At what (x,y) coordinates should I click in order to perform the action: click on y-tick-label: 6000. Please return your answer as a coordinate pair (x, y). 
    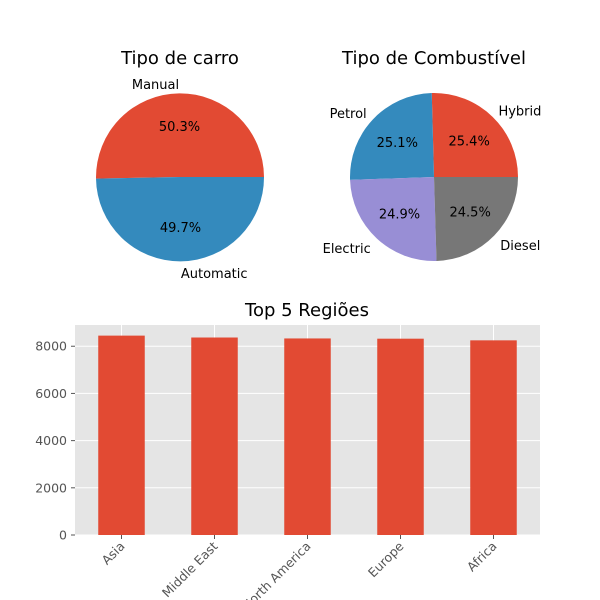
    Looking at the image, I should click on (51, 393).